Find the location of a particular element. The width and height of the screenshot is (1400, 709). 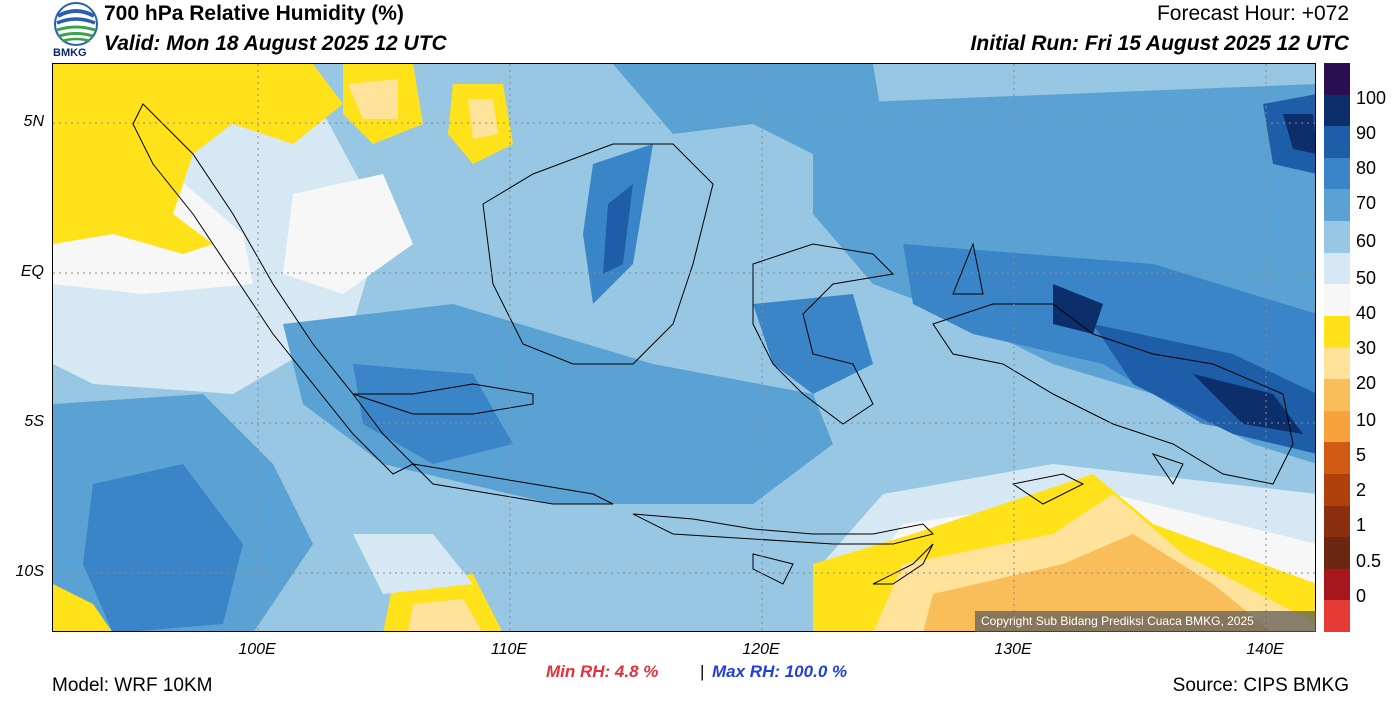

min-rh: Min RH: 4.8 % is located at coordinates (602, 671).